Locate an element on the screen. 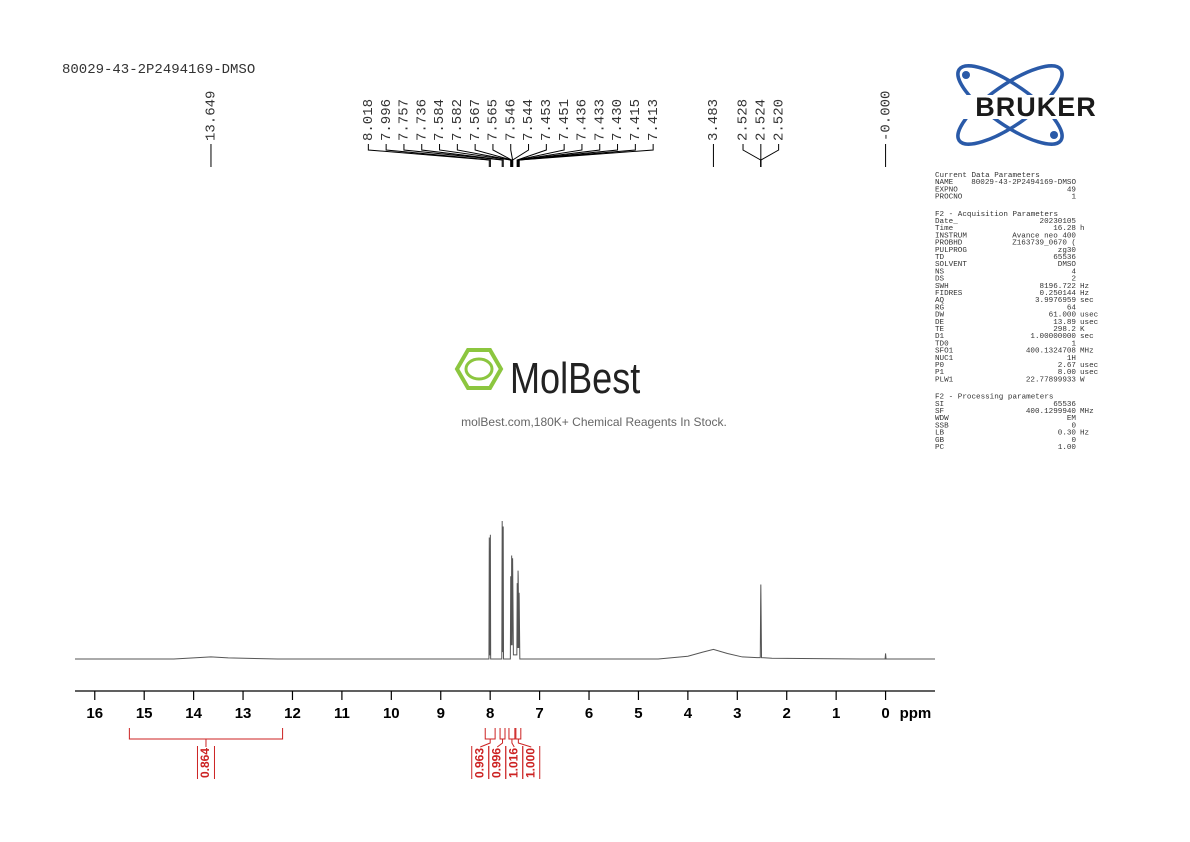 This screenshot has height=842, width=1190. param-key: GB is located at coordinates (940, 441).